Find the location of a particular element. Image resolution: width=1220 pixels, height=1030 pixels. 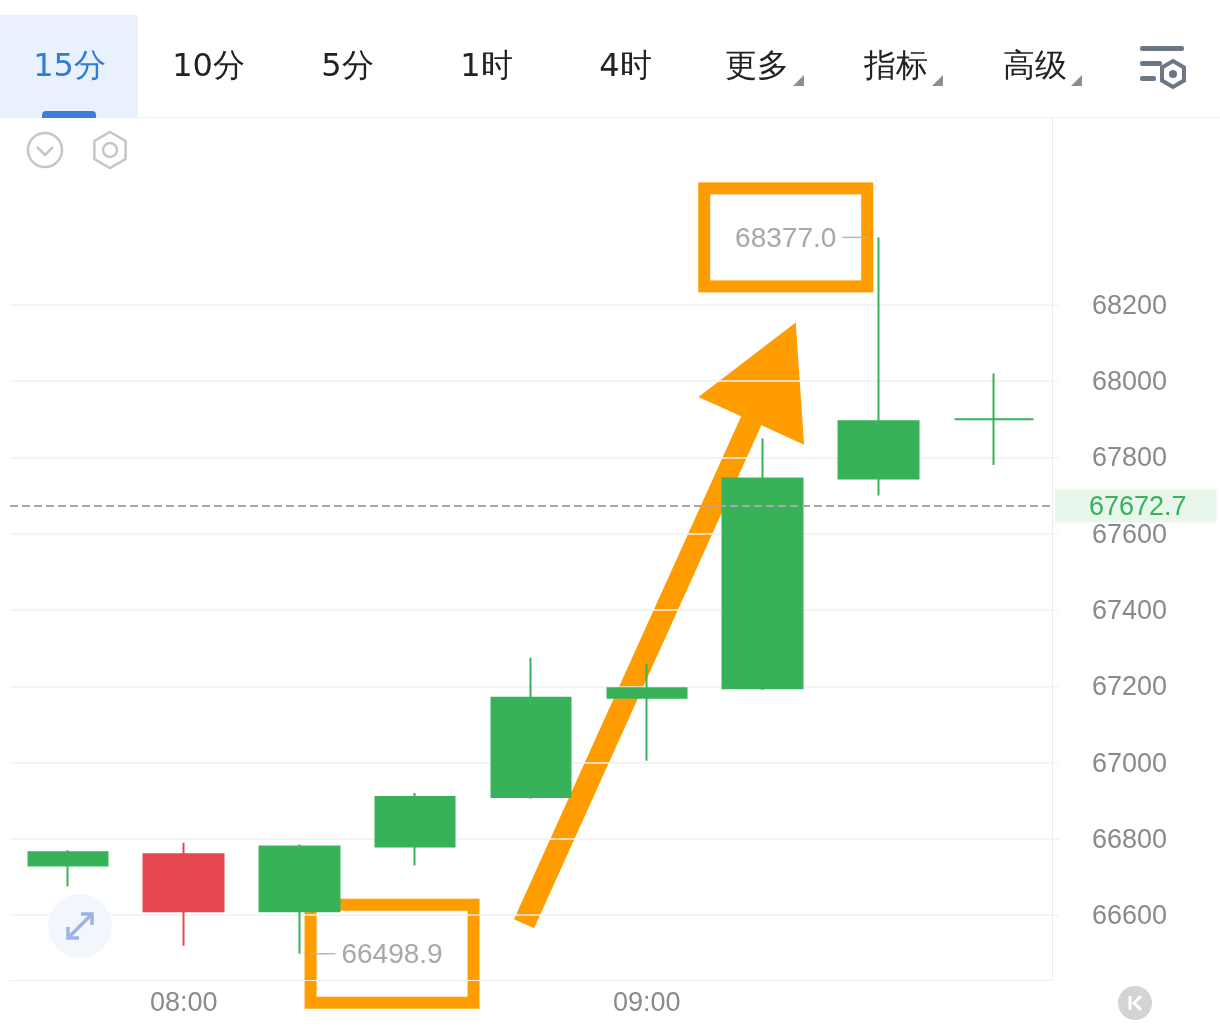

y-tick-label: 66800 is located at coordinates (1130, 838).